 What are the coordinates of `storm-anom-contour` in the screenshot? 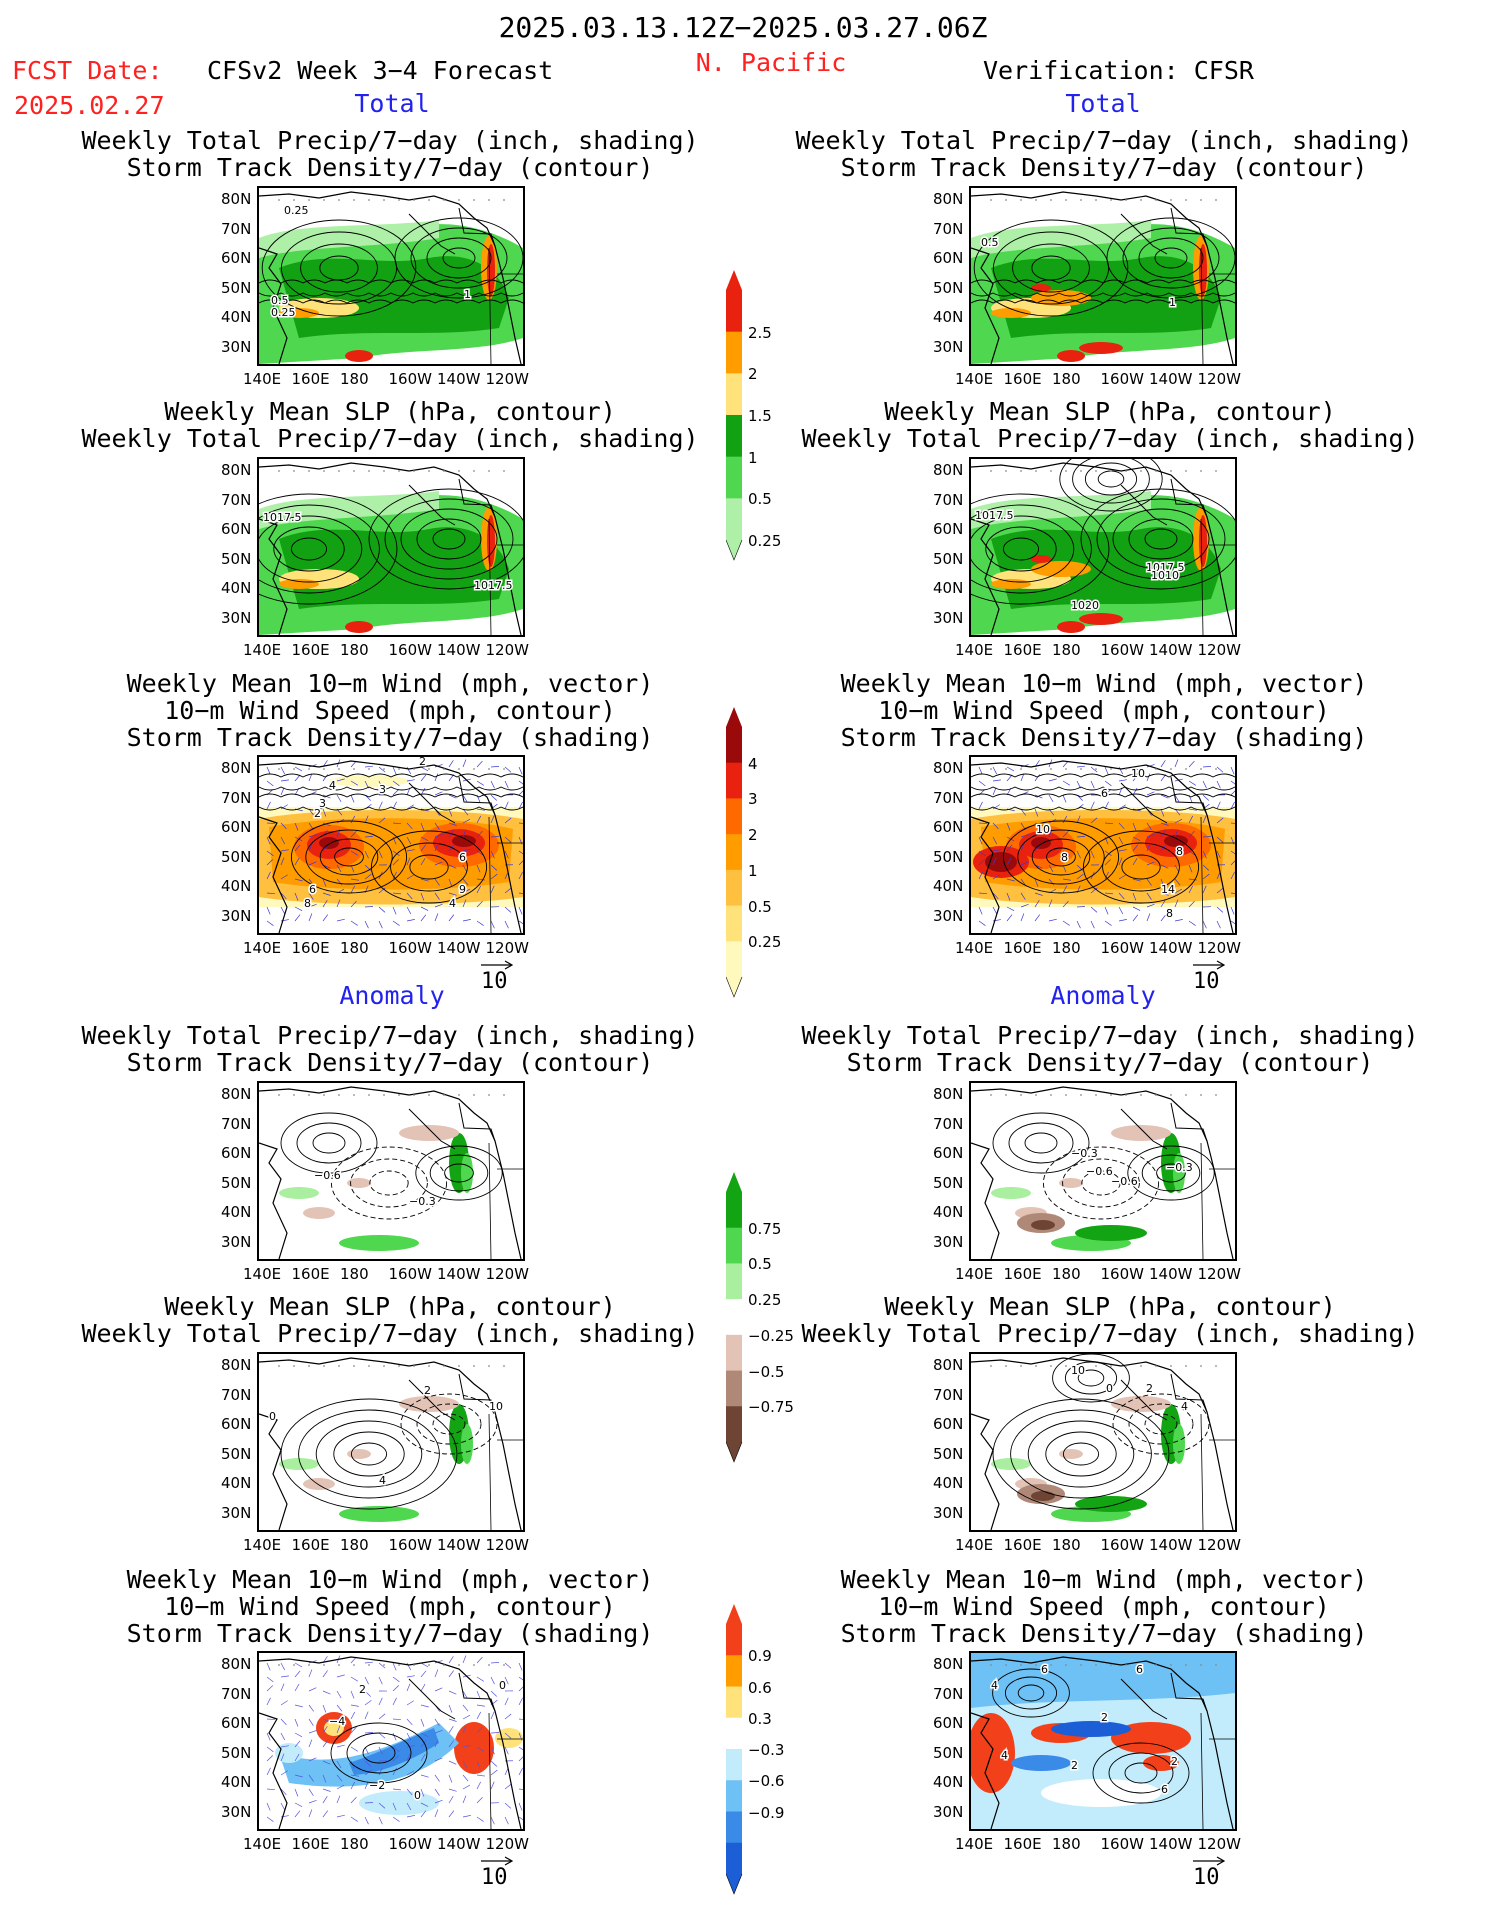 It's located at (1101, 1183).